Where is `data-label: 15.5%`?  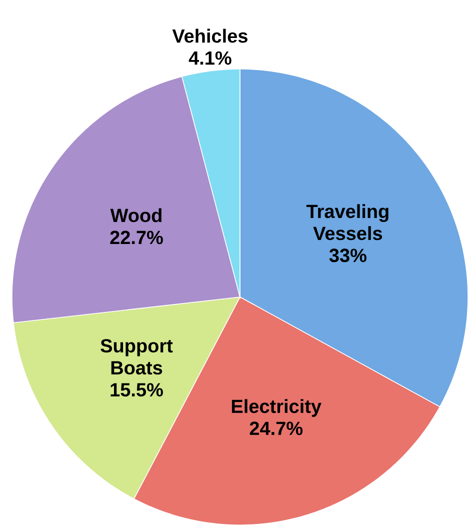
data-label: 15.5% is located at coordinates (136, 390).